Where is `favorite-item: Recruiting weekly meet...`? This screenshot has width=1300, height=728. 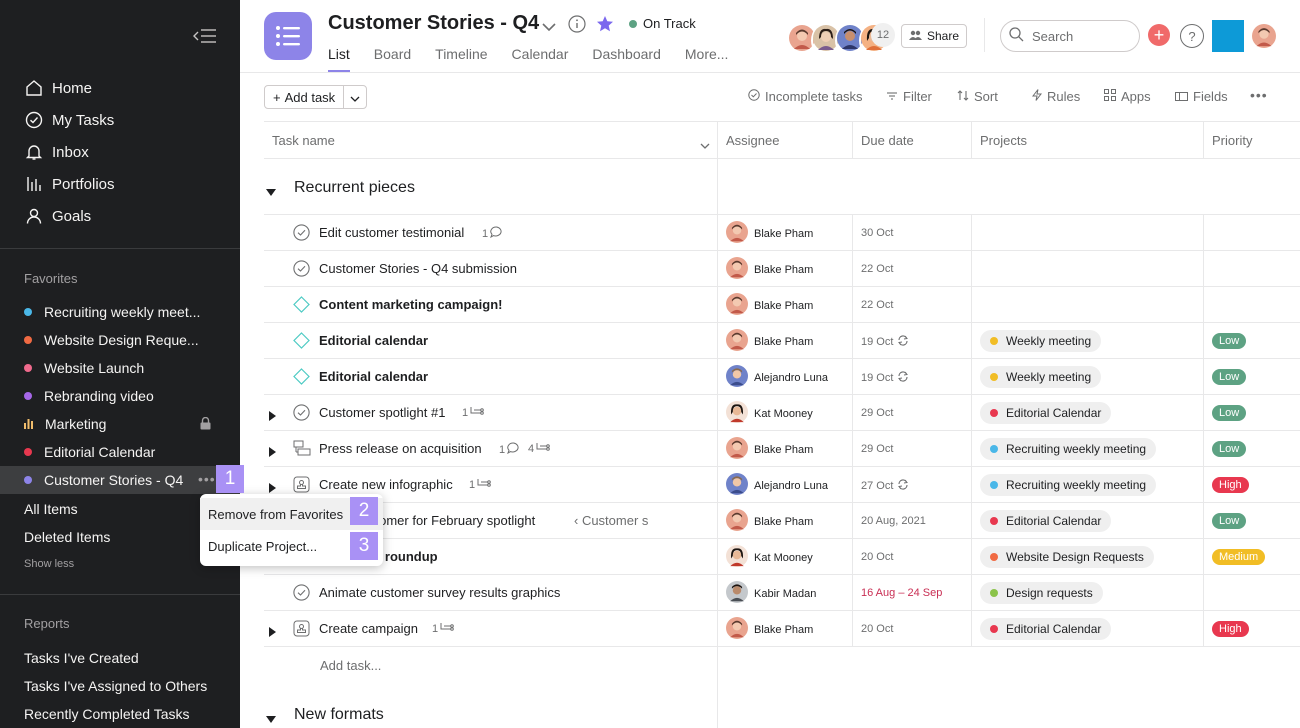 favorite-item: Recruiting weekly meet... is located at coordinates (120, 312).